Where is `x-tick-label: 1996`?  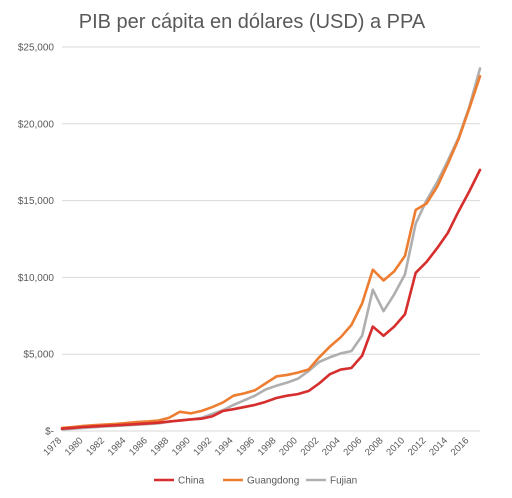
x-tick-label: 1996 is located at coordinates (245, 446).